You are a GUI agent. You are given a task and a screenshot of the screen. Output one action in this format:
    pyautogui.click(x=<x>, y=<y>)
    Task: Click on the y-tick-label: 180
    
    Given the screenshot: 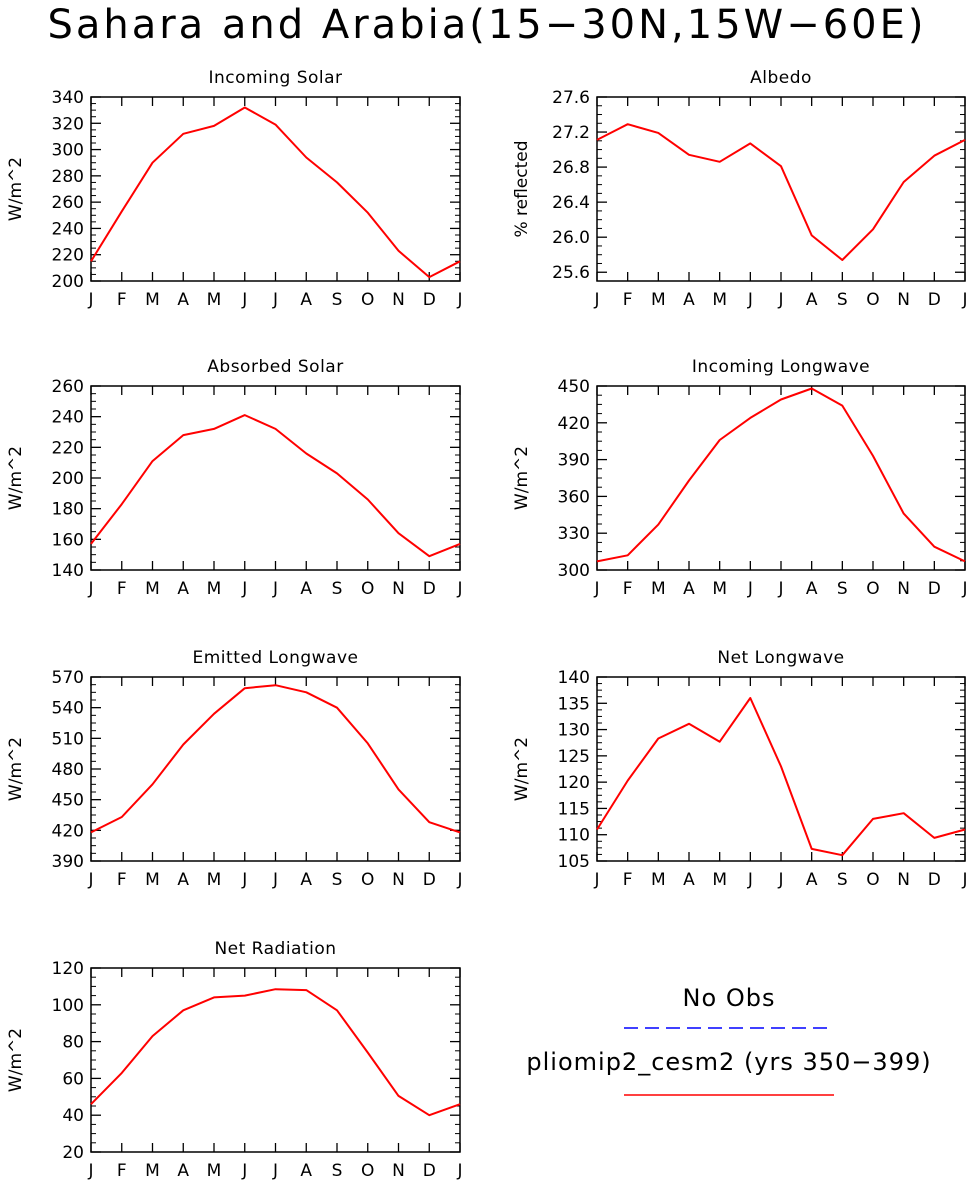 What is the action you would take?
    pyautogui.click(x=68, y=510)
    